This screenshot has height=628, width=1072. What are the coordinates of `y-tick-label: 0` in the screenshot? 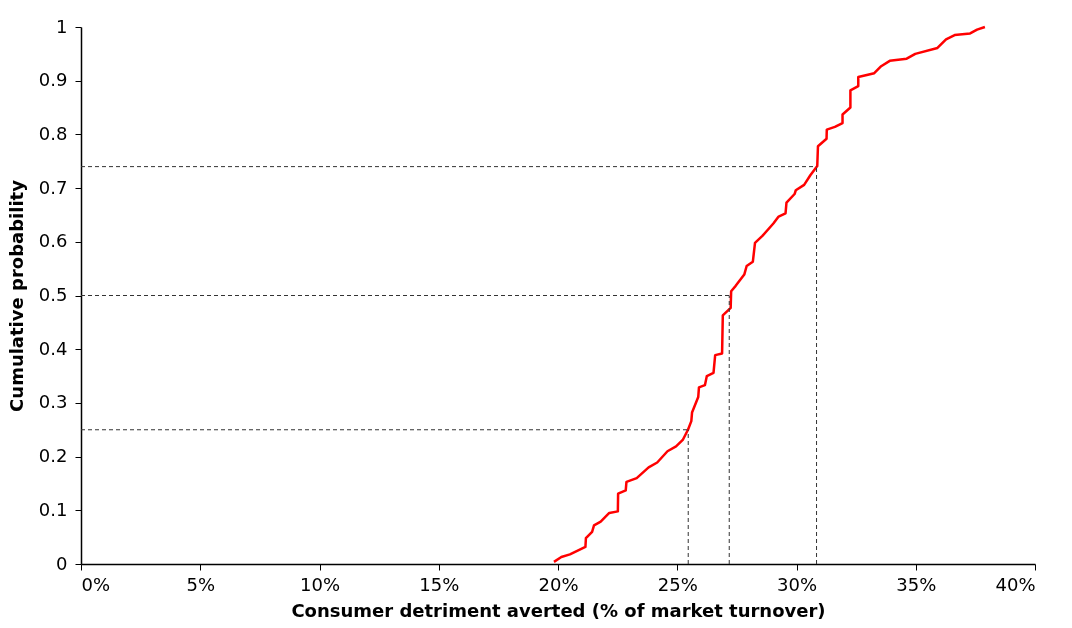 It's located at (62, 563).